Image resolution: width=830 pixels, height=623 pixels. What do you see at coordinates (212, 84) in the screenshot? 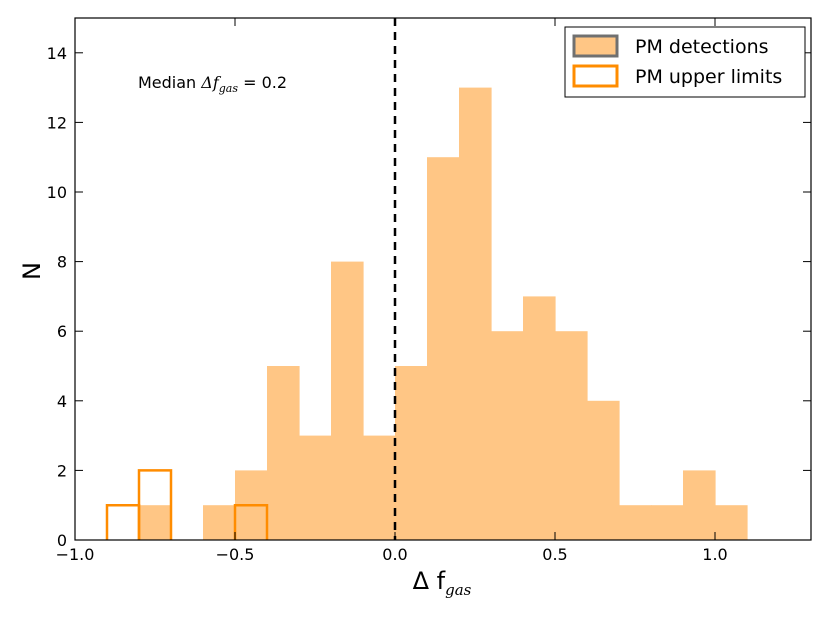
I see `median-annotation: Median Δfgas = 0.2` at bounding box center [212, 84].